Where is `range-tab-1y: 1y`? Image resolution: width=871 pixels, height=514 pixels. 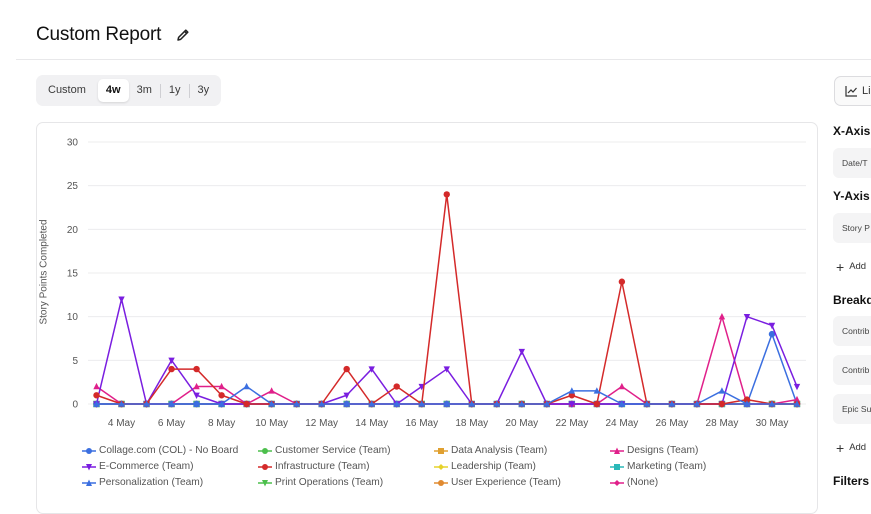
range-tab-1y: 1y is located at coordinates (174, 90).